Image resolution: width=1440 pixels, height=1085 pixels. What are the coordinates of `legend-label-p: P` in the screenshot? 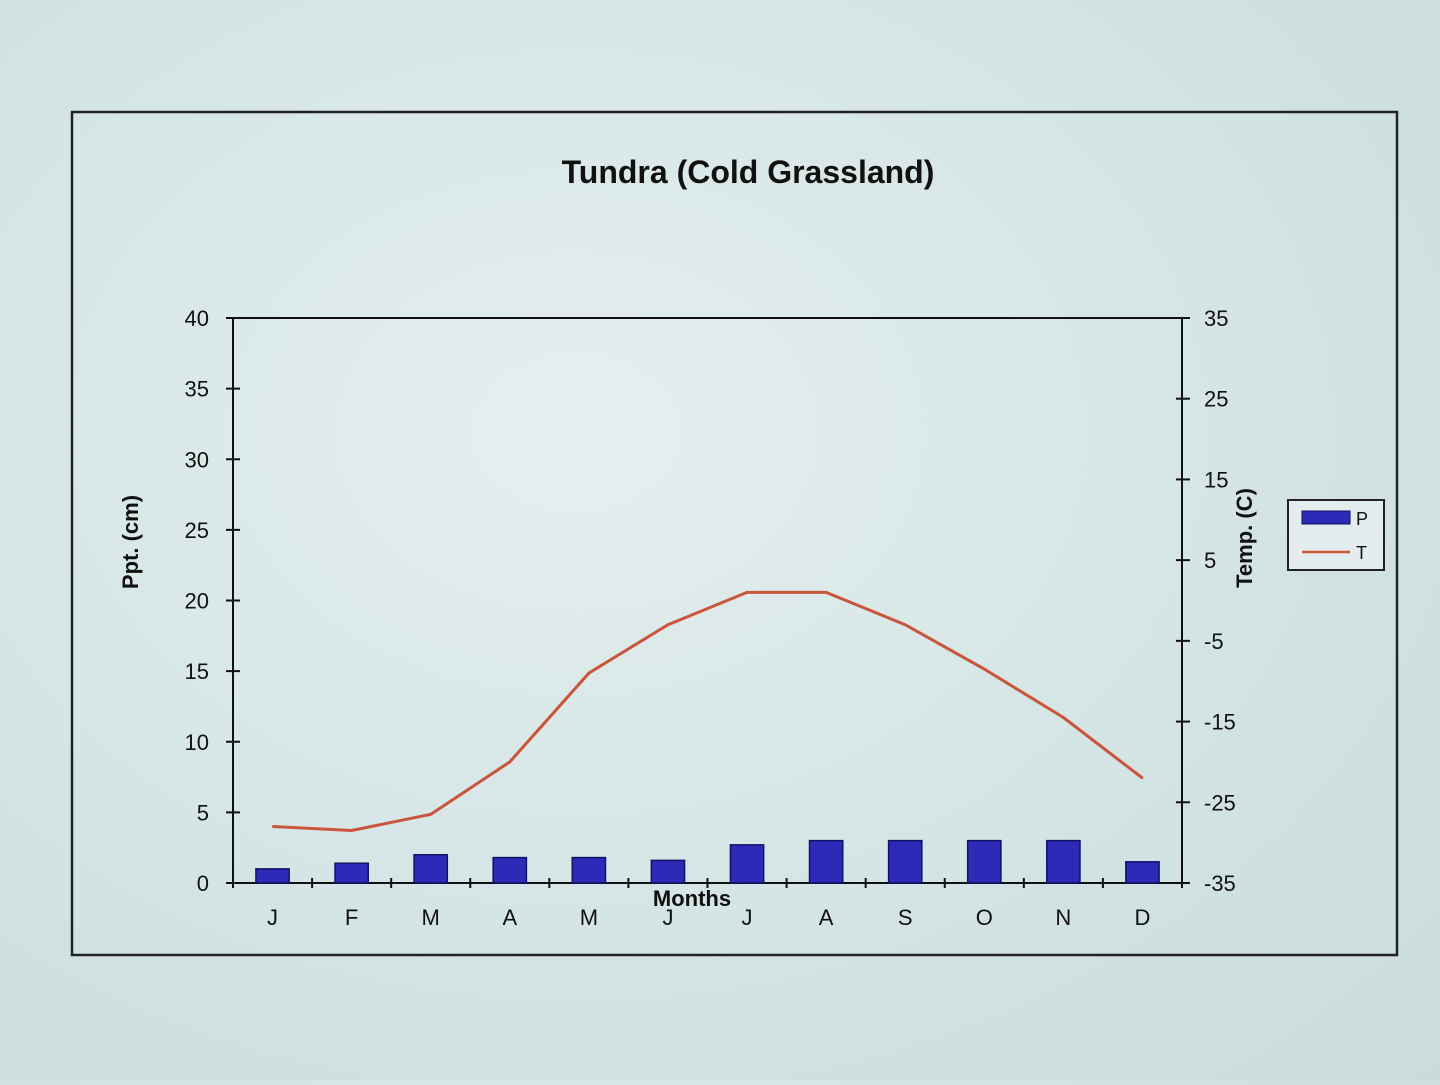 It's located at (1362, 519).